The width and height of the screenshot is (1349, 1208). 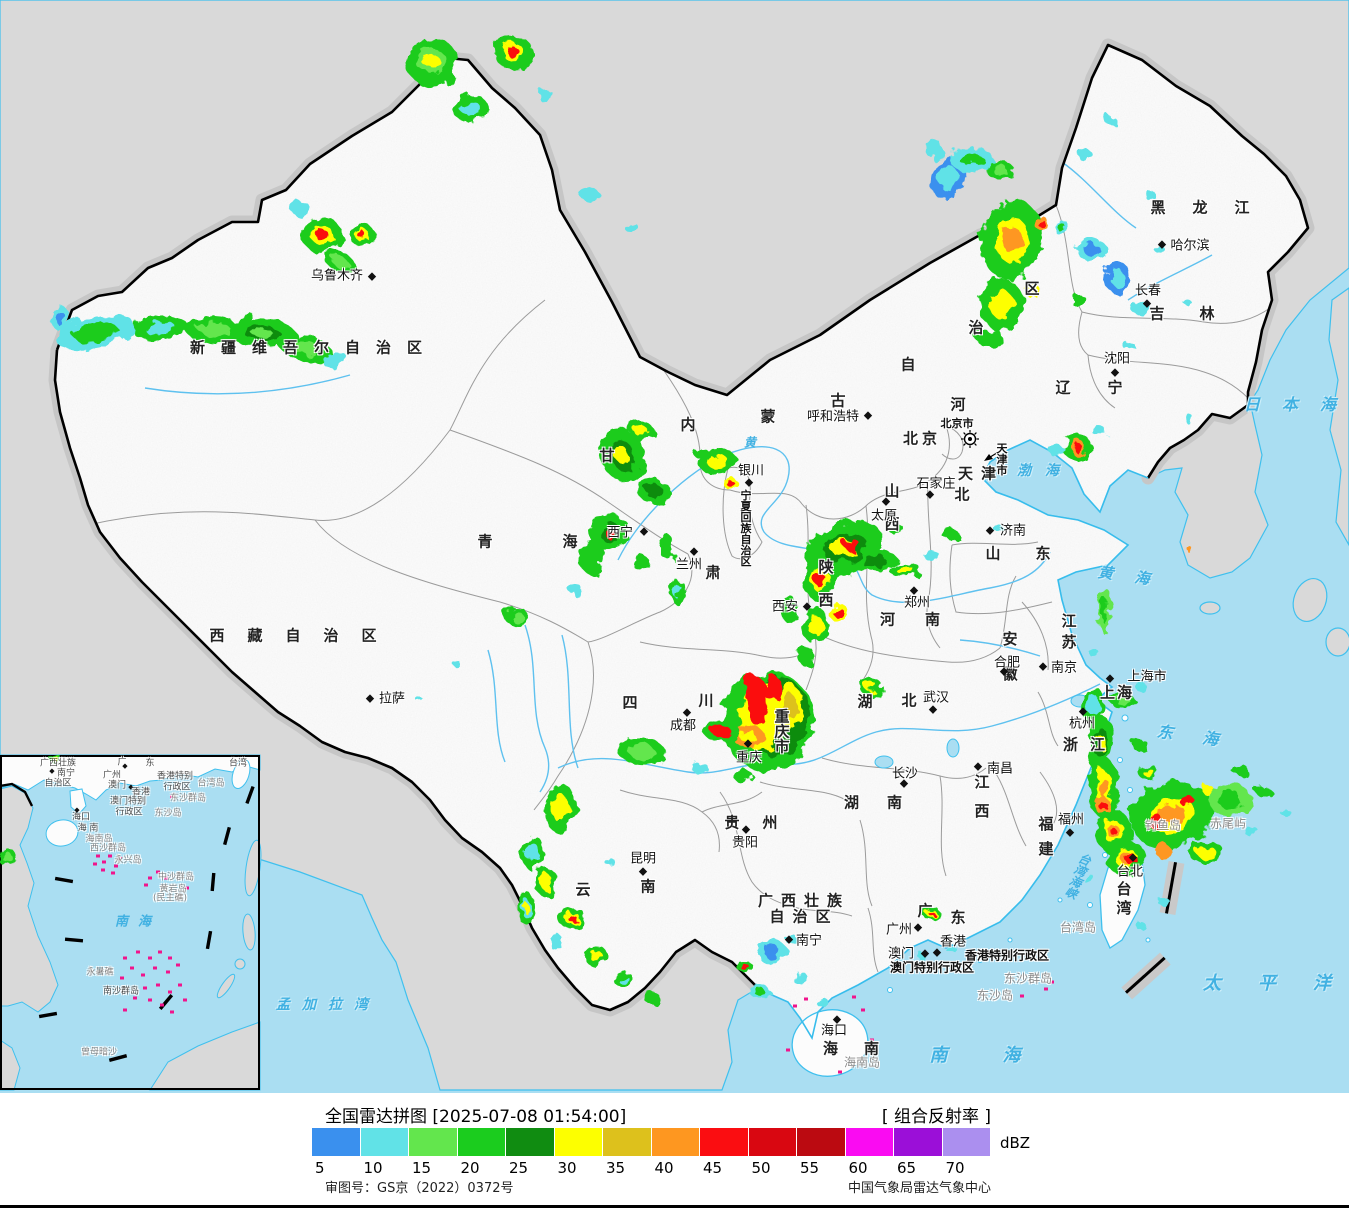 I want to click on scale-value: 40, so click(x=664, y=1168).